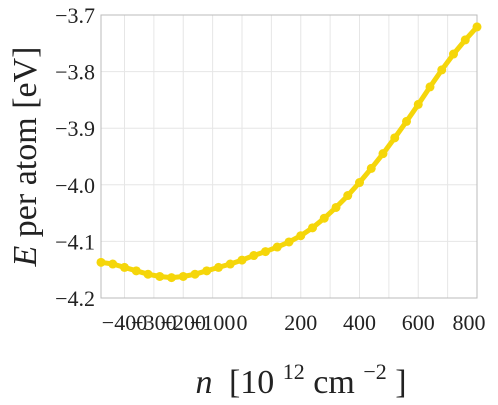 The height and width of the screenshot is (405, 498). I want to click on x-tick-label: 400, so click(359, 322).